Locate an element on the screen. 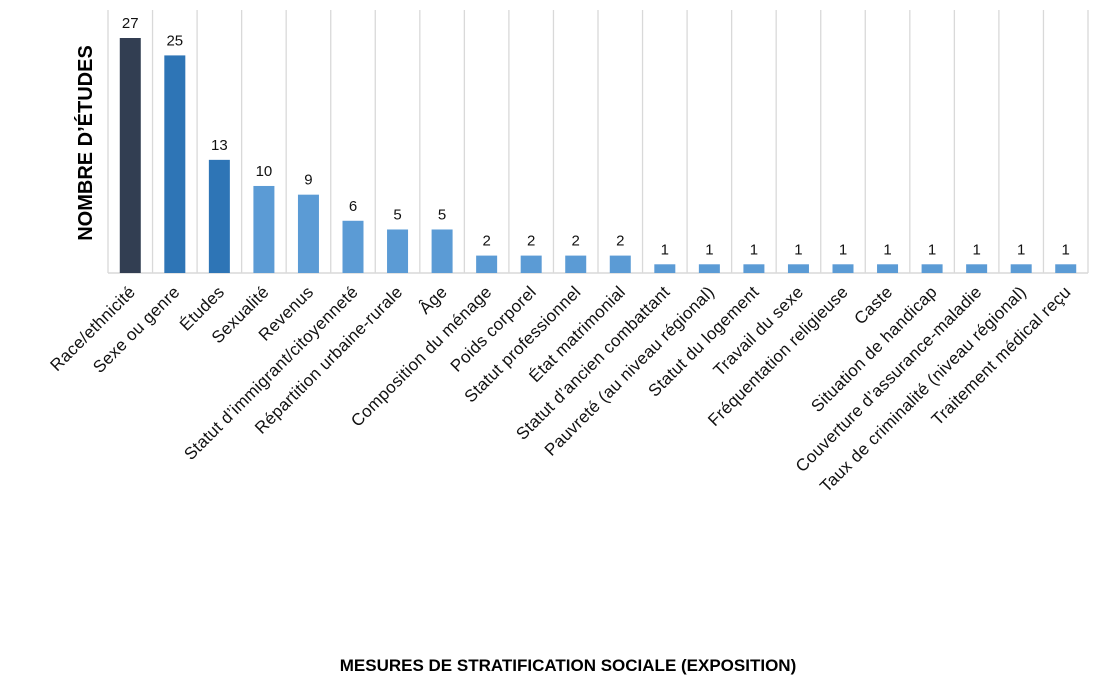  category-label: Taux de criminalité (niveau régional) is located at coordinates (923, 389).